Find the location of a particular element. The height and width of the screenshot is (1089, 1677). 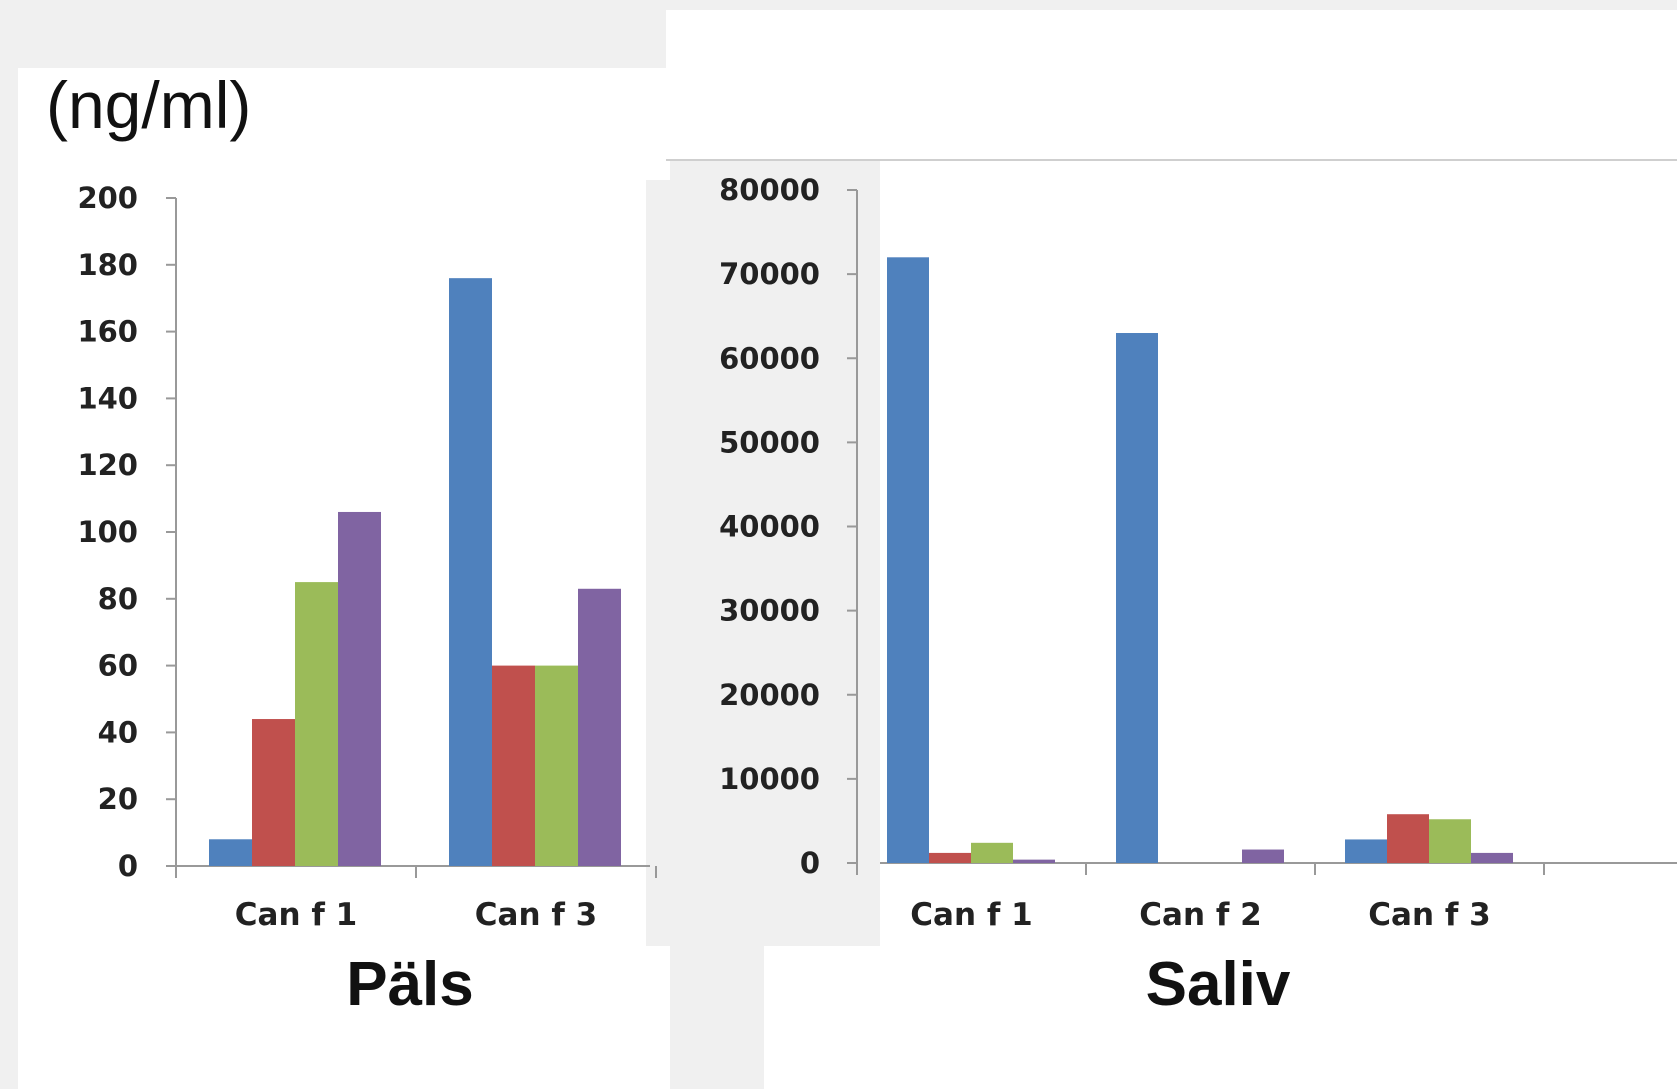

y-tick-label: 120 is located at coordinates (107, 465).